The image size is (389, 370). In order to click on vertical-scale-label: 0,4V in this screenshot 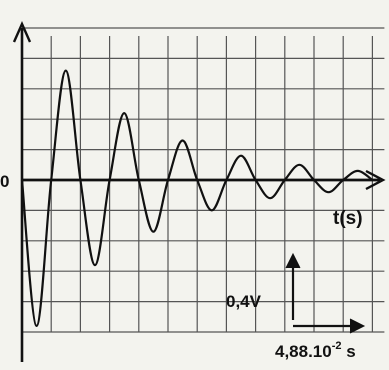, I will do `click(244, 301)`.